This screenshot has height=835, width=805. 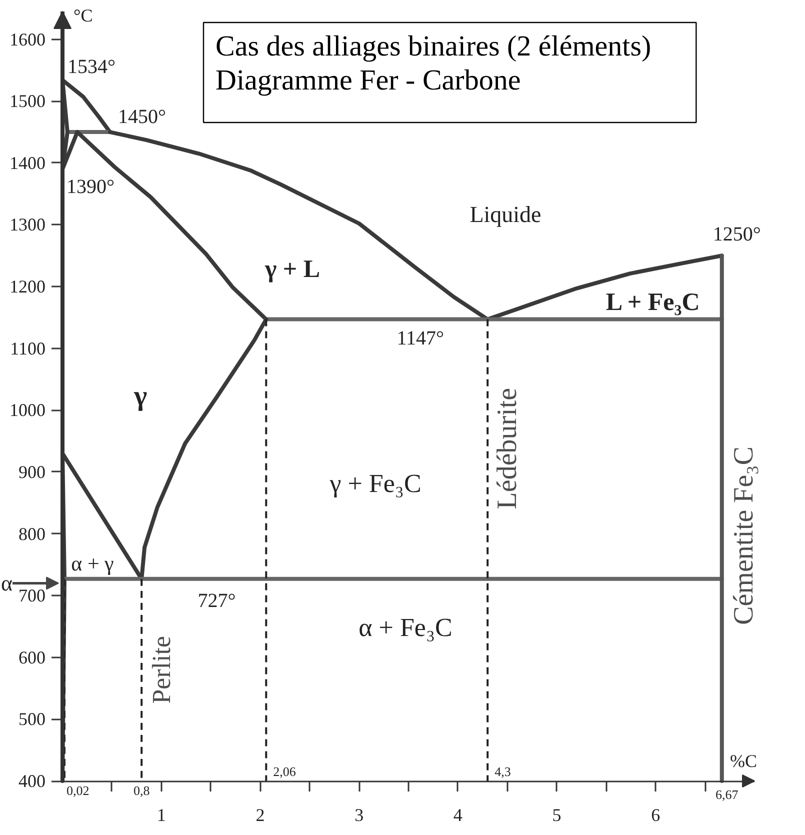 I want to click on x-tick-label: 2, so click(x=260, y=815).